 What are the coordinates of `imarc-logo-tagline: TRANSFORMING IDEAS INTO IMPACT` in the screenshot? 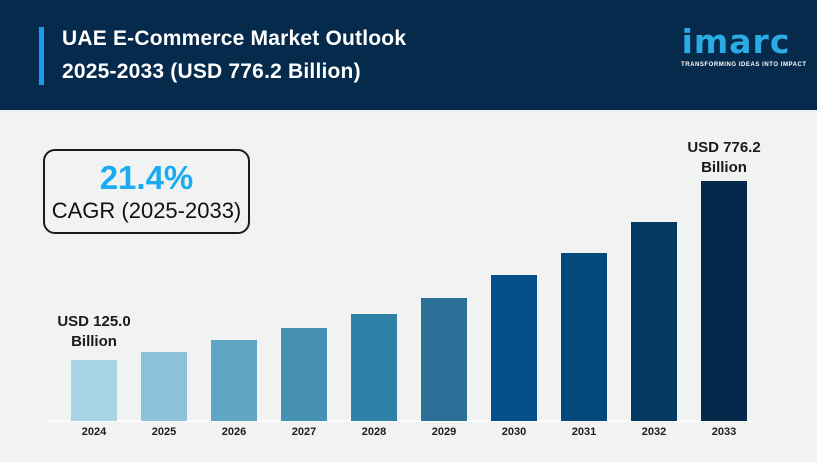 It's located at (744, 65).